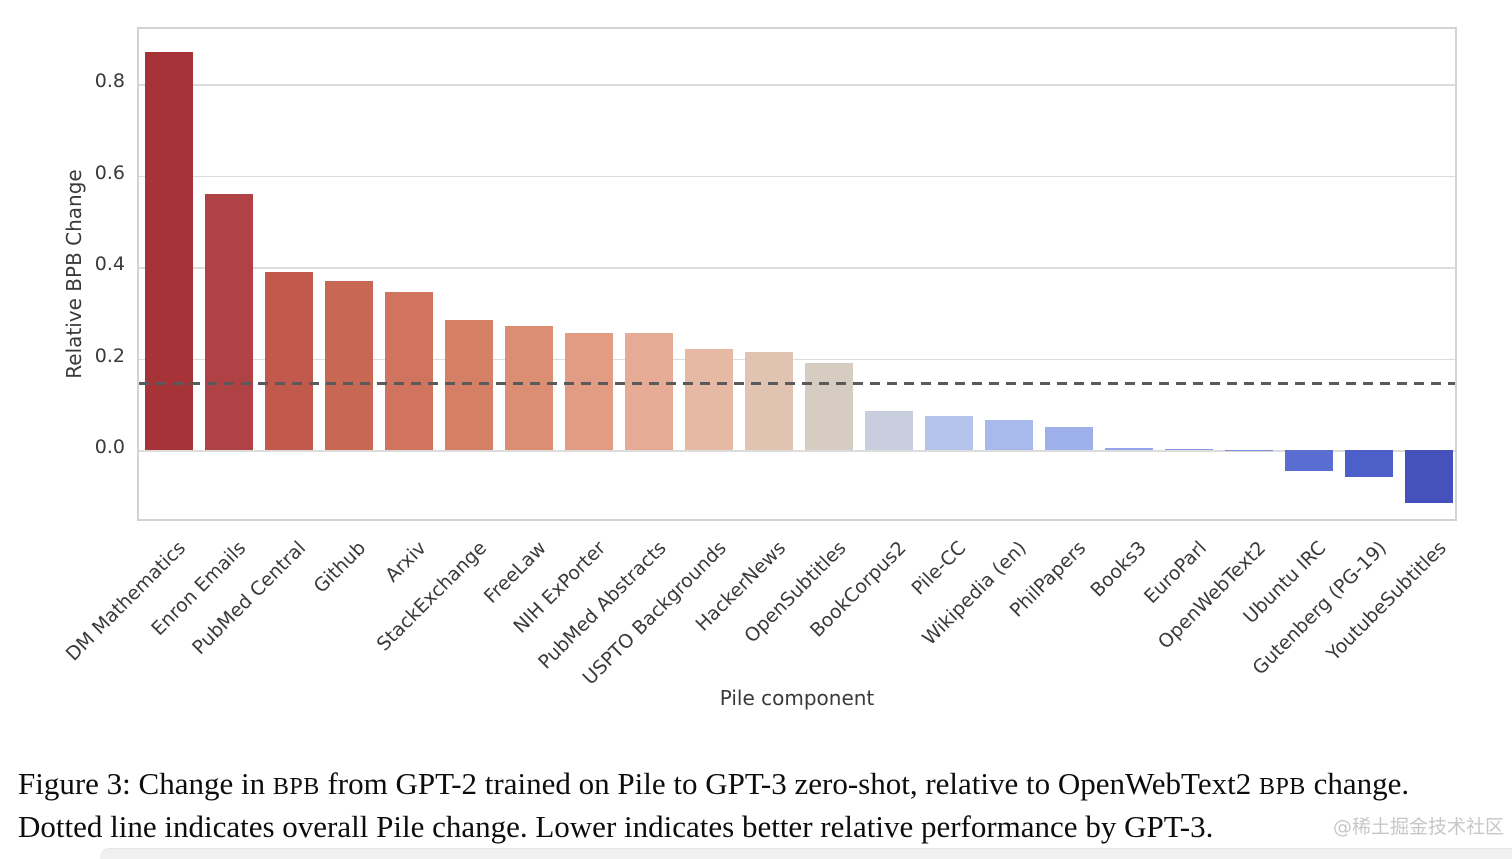 This screenshot has height=859, width=1512. I want to click on bottom-strip, so click(806, 853).